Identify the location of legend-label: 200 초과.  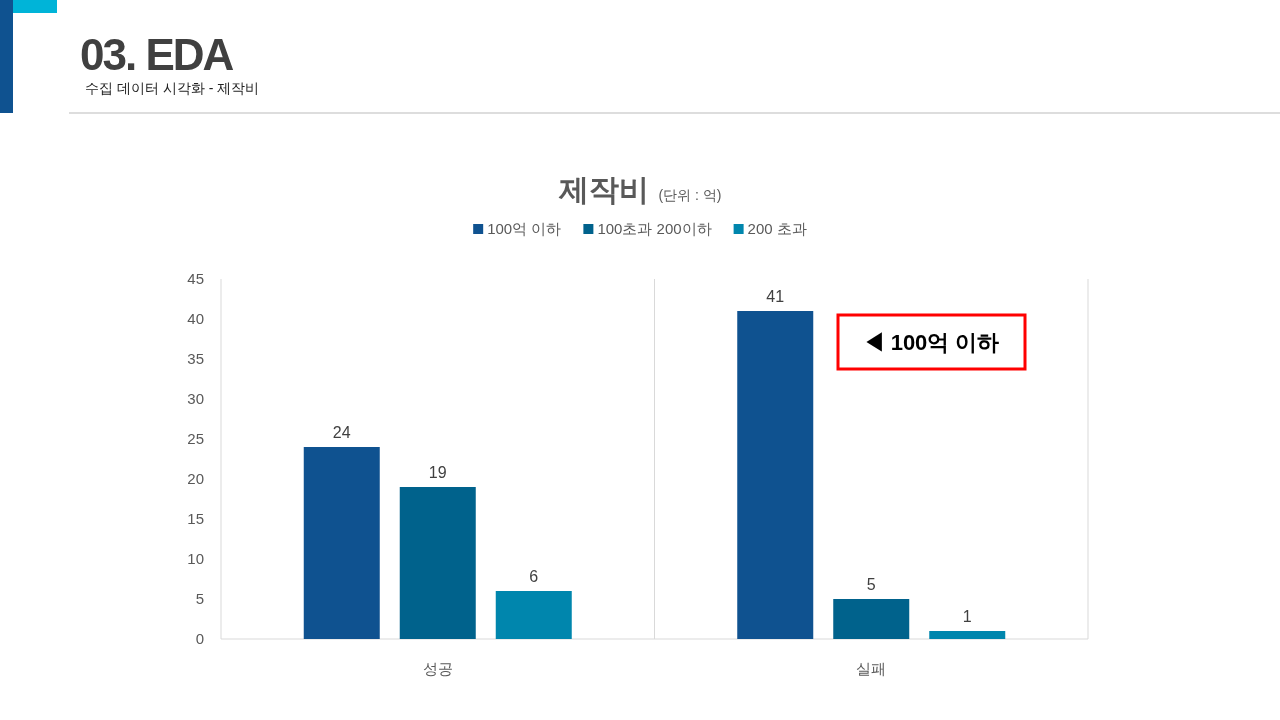
(777, 228).